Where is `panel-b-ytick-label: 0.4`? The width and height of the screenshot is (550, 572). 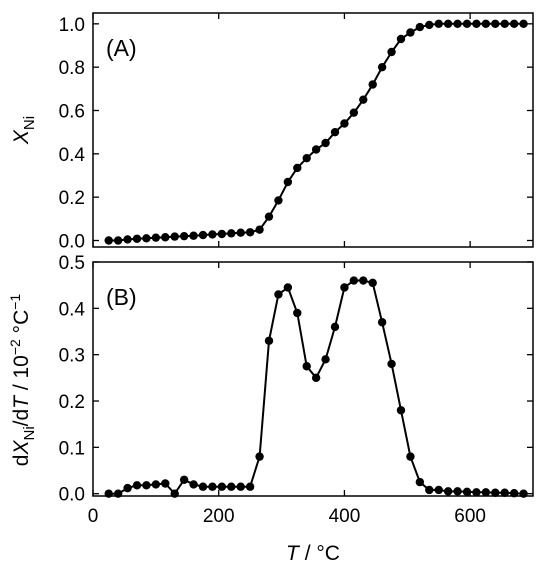
panel-b-ytick-label: 0.4 is located at coordinates (72, 309).